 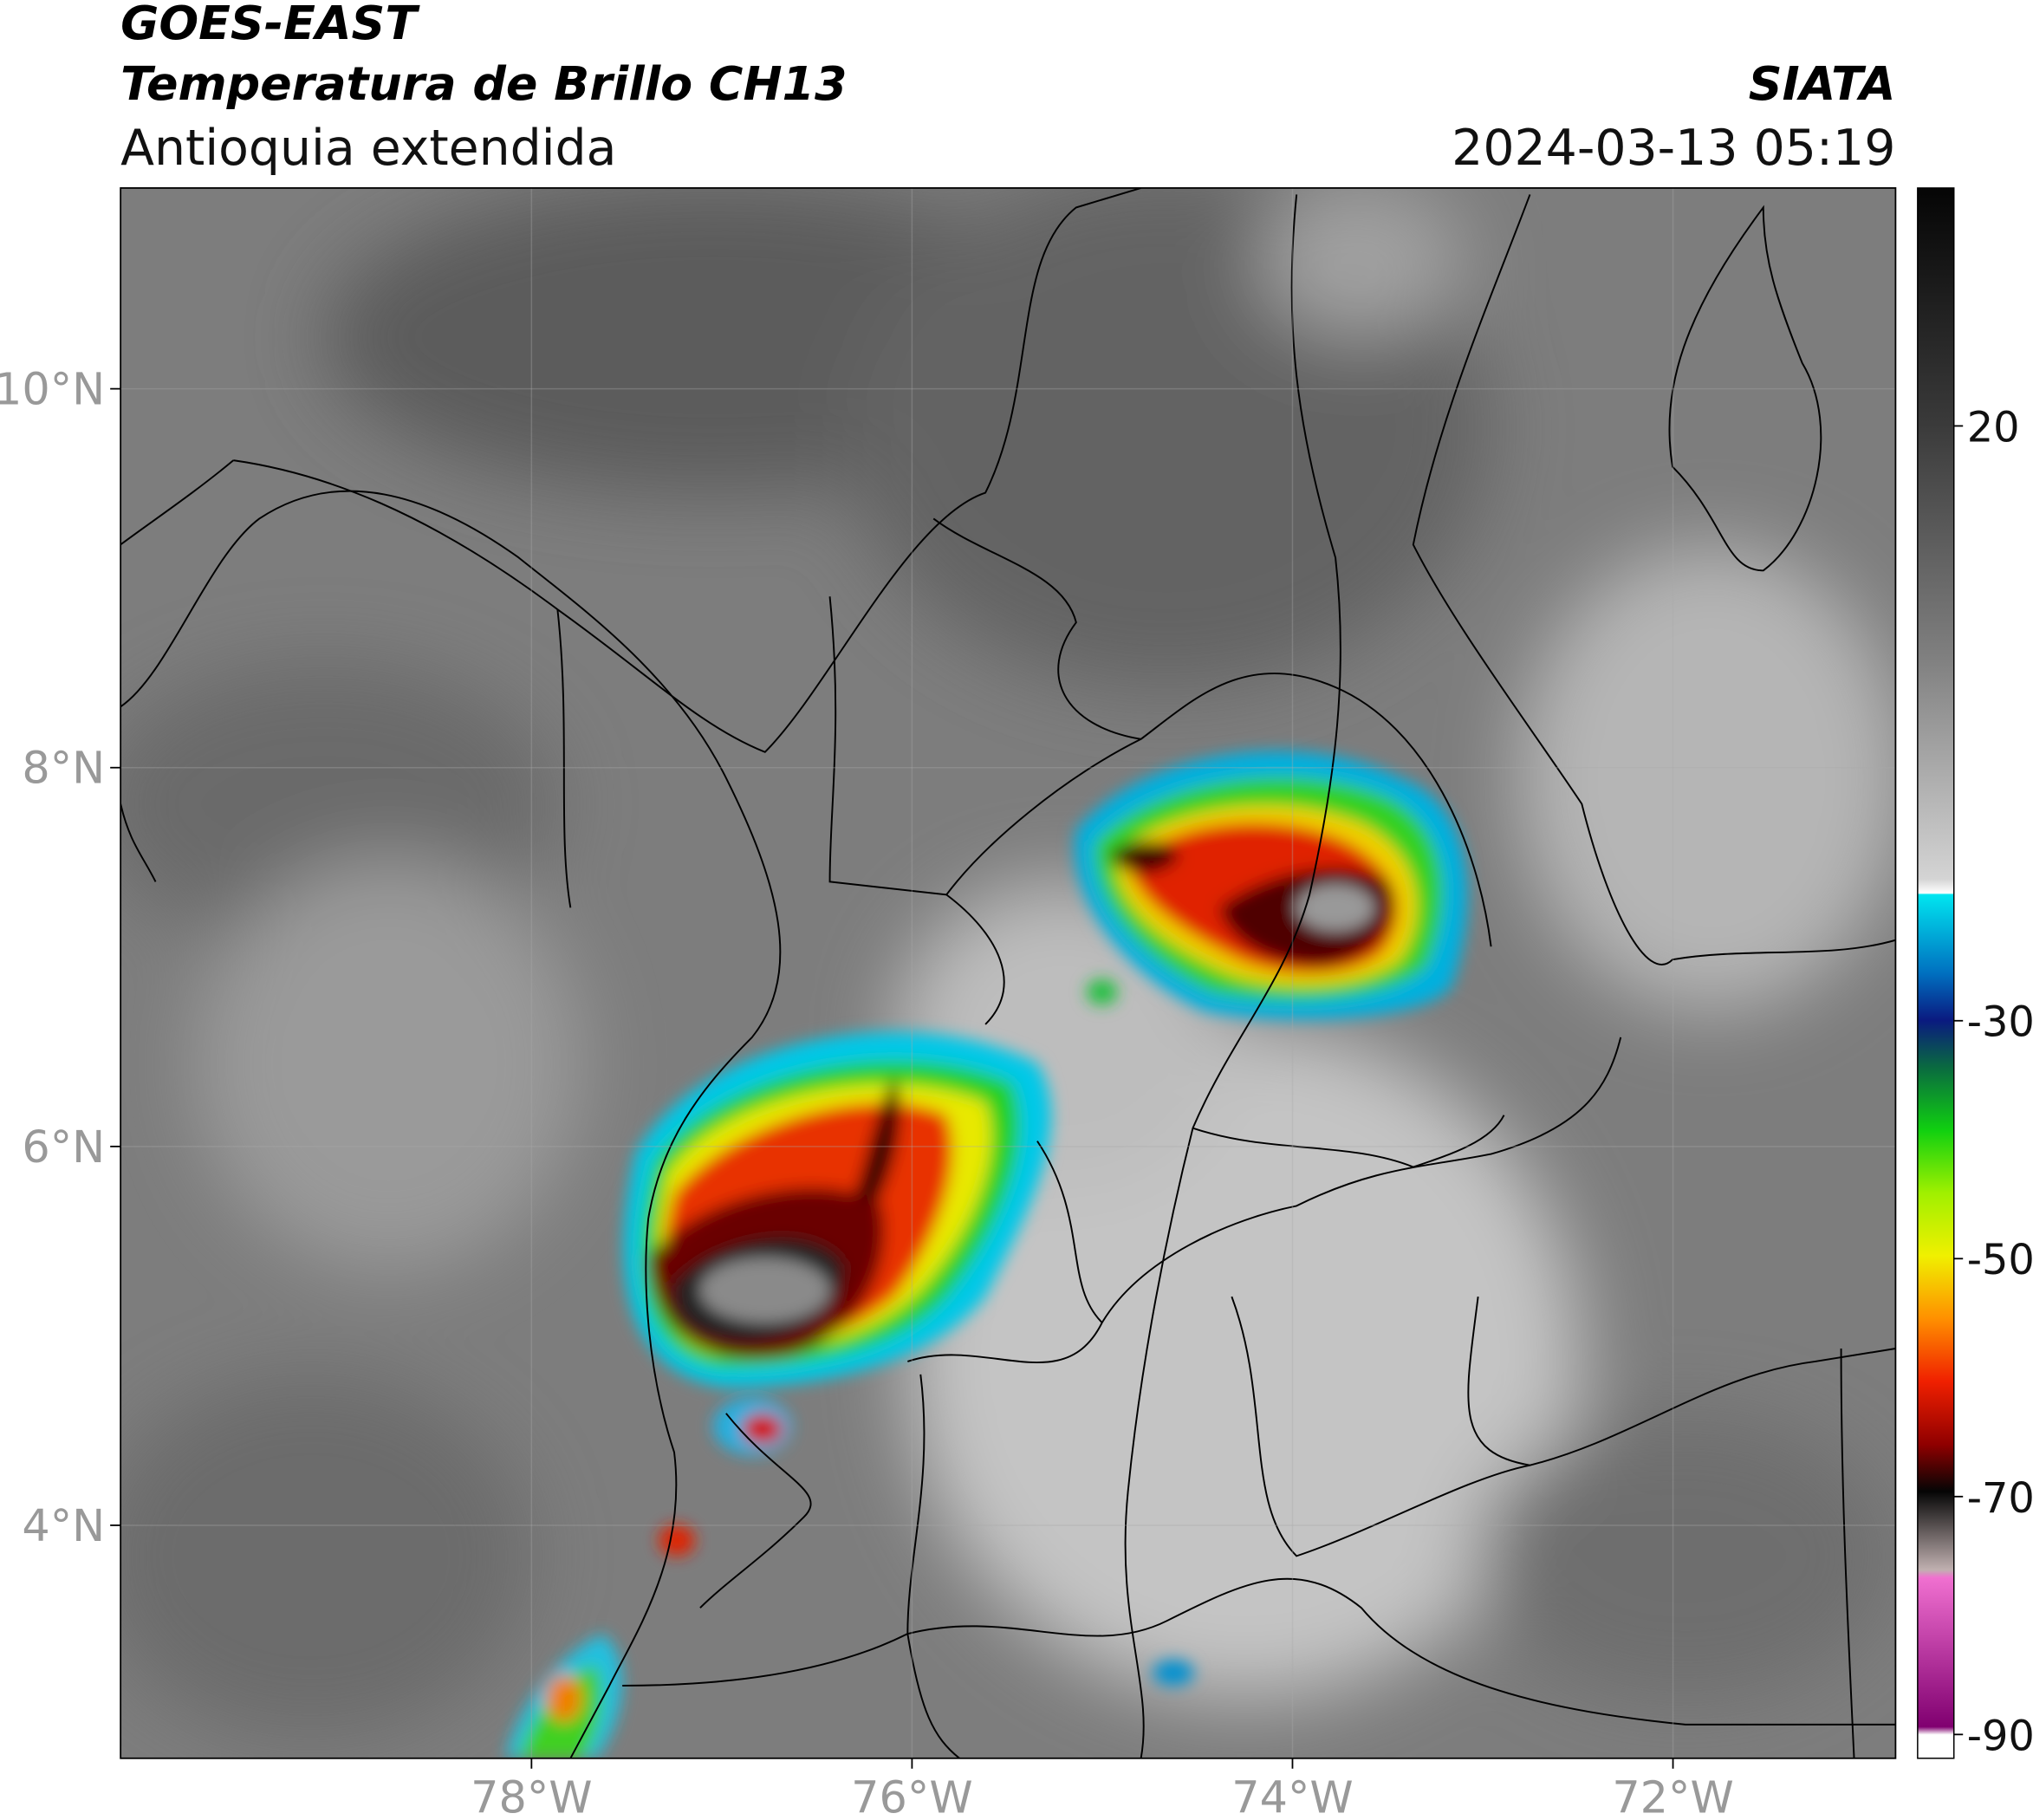 What do you see at coordinates (911, 1796) in the screenshot?
I see `lon-tick-label: 76°W` at bounding box center [911, 1796].